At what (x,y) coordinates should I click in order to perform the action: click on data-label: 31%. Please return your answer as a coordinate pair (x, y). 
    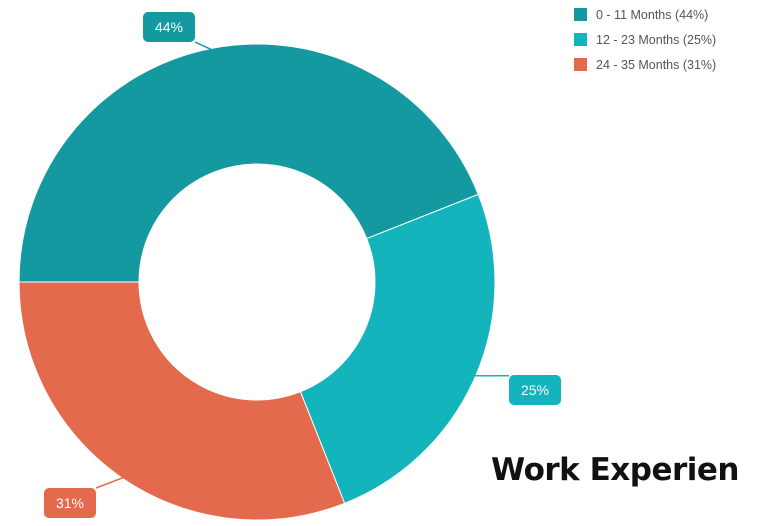
    Looking at the image, I should click on (70, 503).